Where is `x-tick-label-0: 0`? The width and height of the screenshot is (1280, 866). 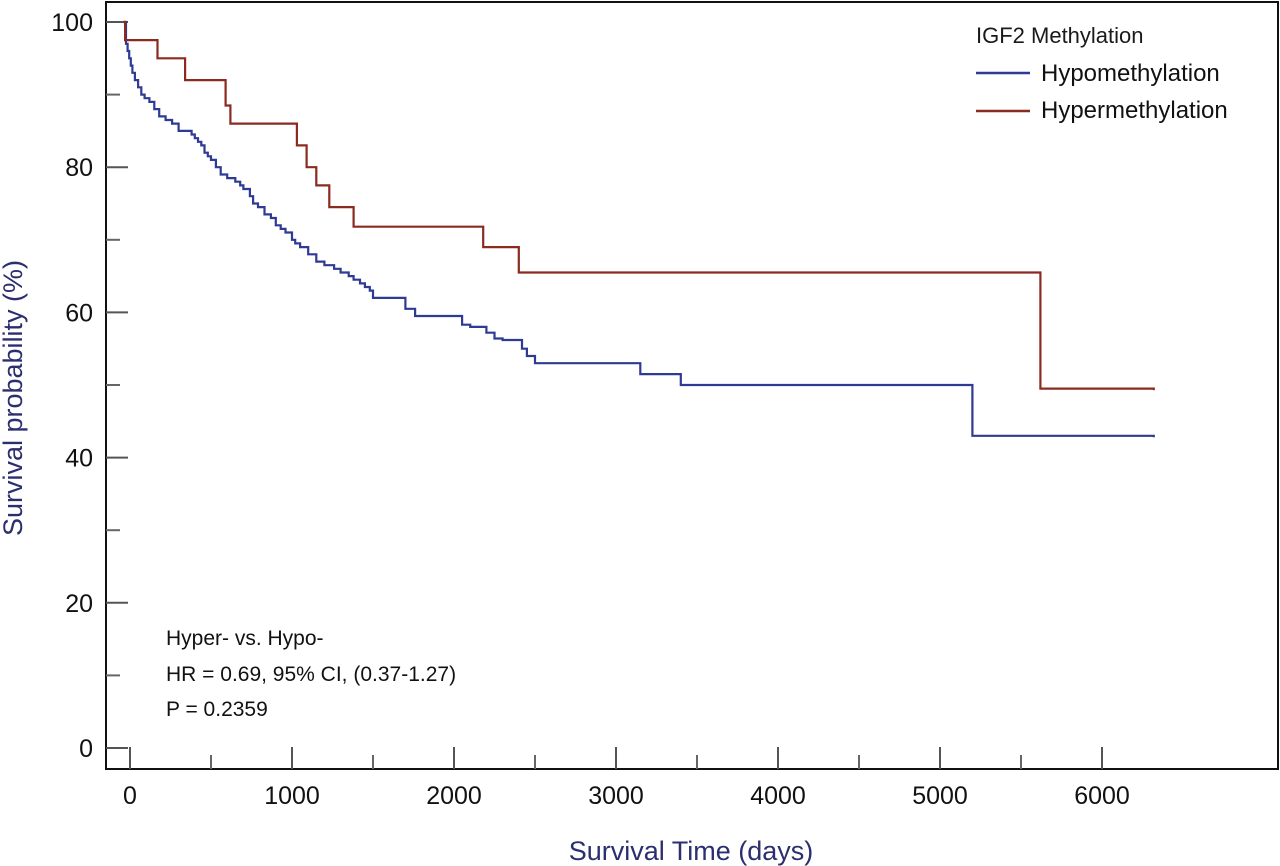
x-tick-label-0: 0 is located at coordinates (130, 796).